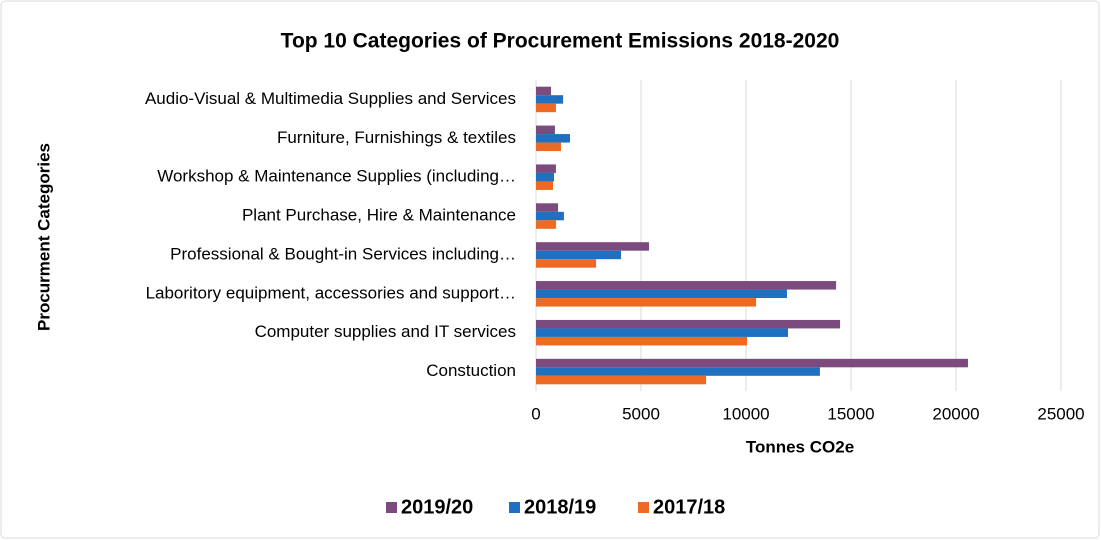  I want to click on legend-label: 2017/18, so click(689, 507).